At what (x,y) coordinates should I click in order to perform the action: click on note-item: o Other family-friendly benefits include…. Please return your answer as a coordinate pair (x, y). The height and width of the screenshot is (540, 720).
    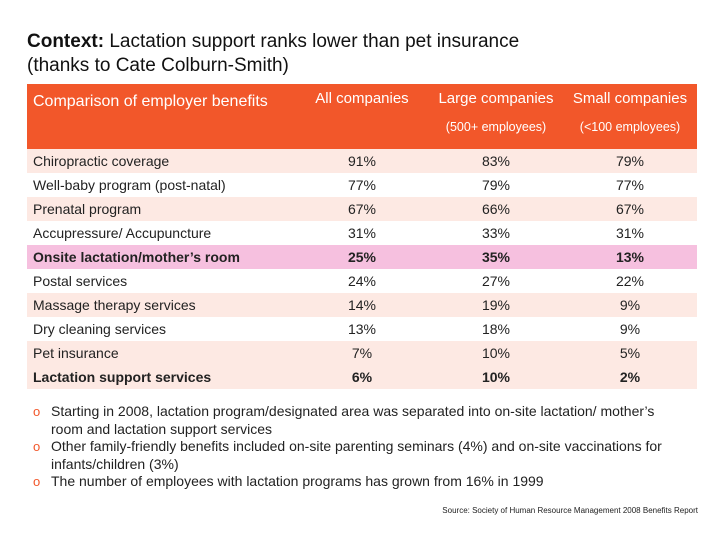
    Looking at the image, I should click on (358, 455).